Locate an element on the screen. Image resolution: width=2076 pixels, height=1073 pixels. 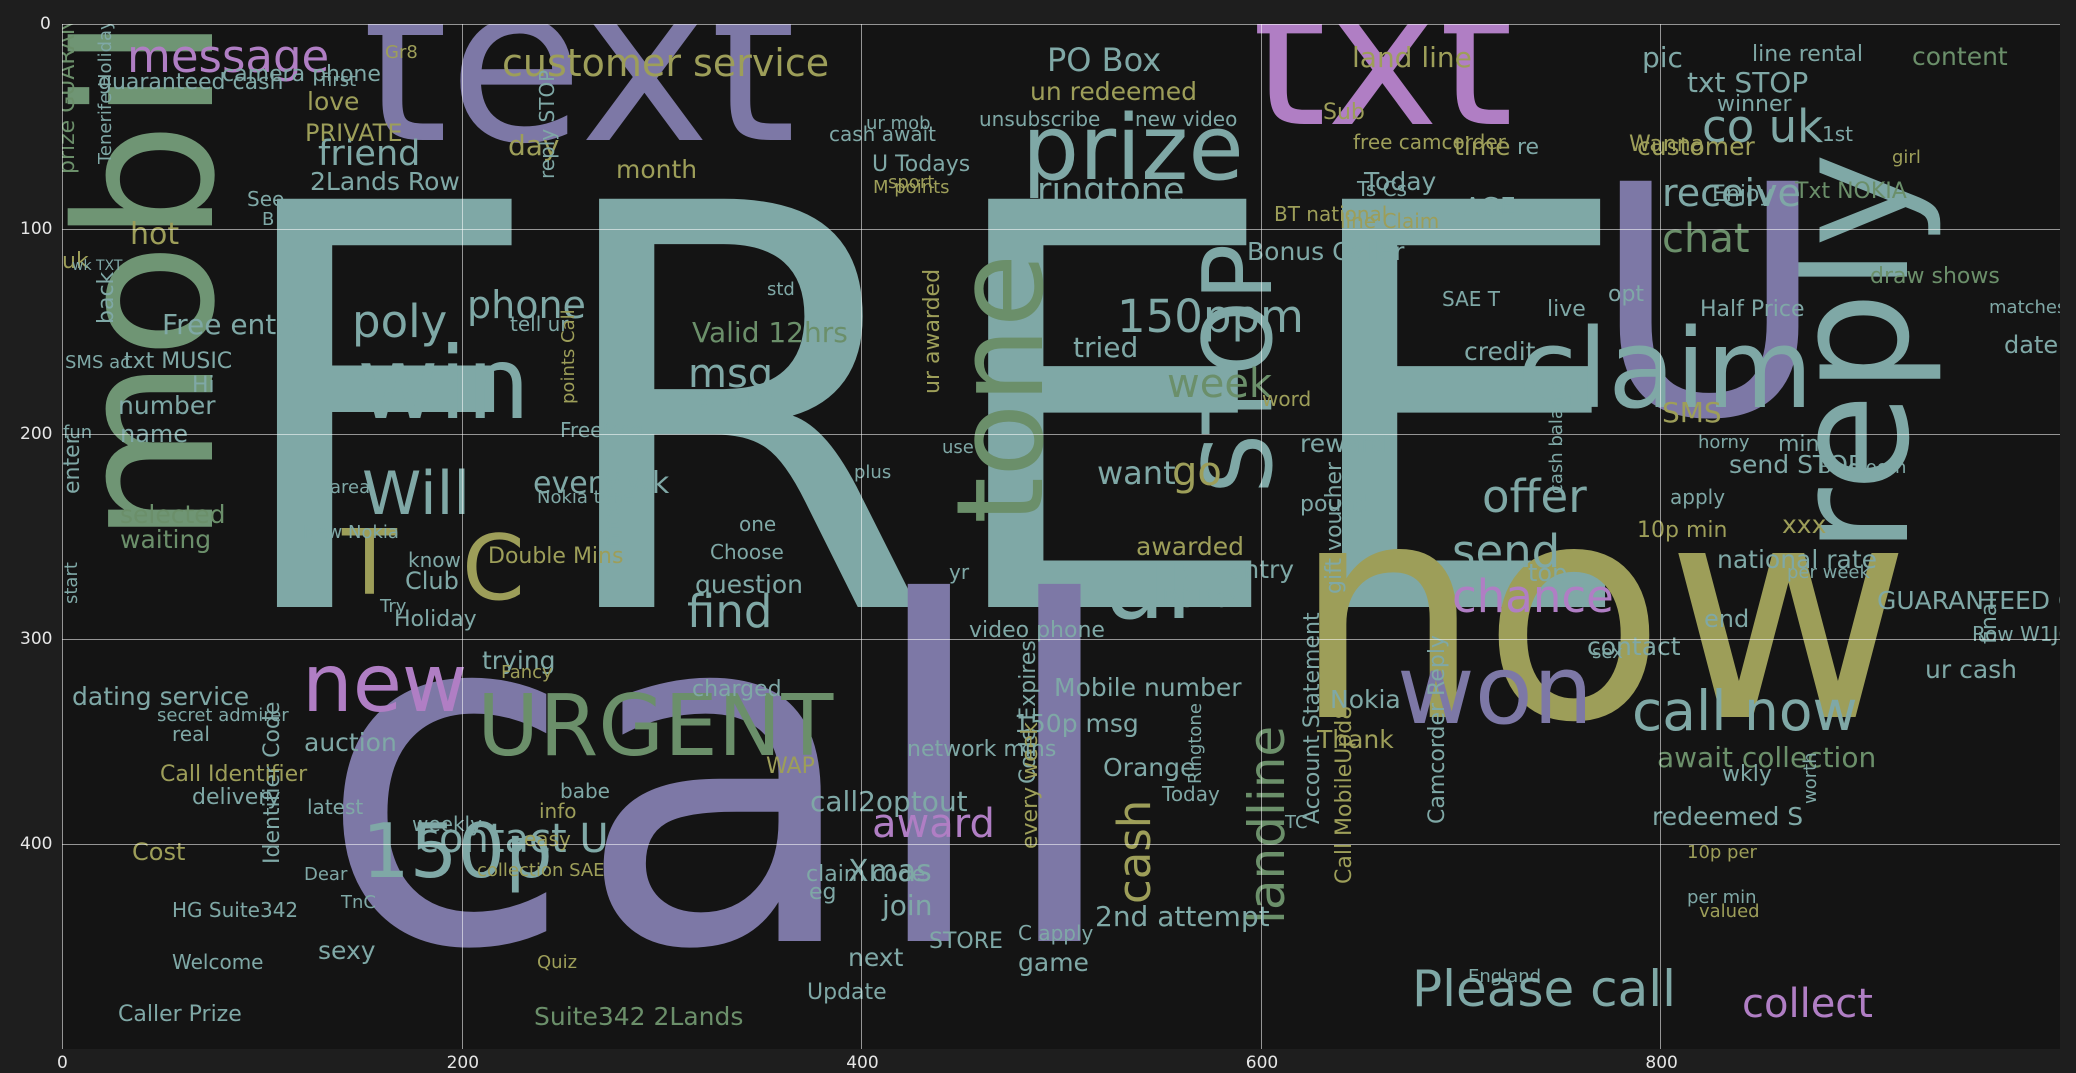
word-mobile-number: Mobile number is located at coordinates (1148, 687).